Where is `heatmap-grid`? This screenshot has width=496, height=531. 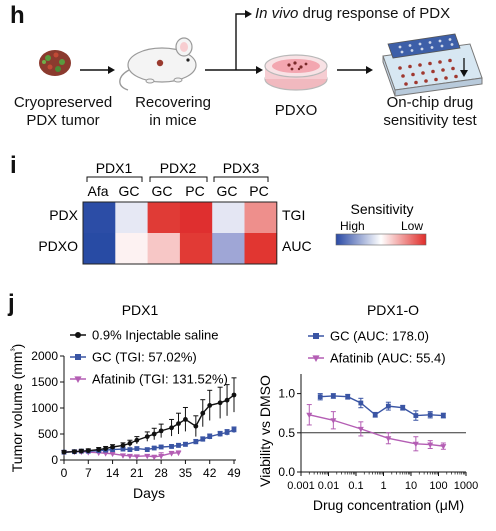
heatmap-grid is located at coordinates (180, 233).